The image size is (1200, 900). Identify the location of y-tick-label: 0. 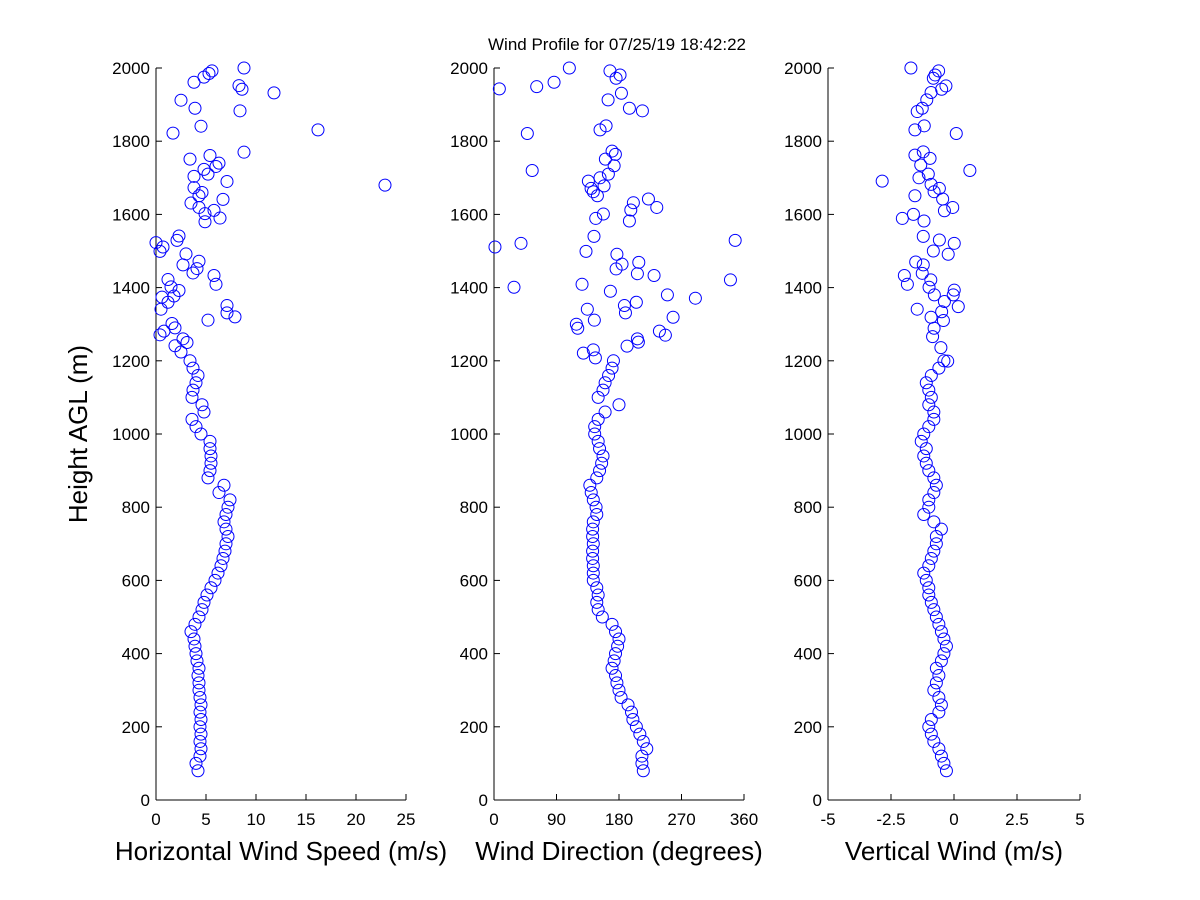
(145, 800).